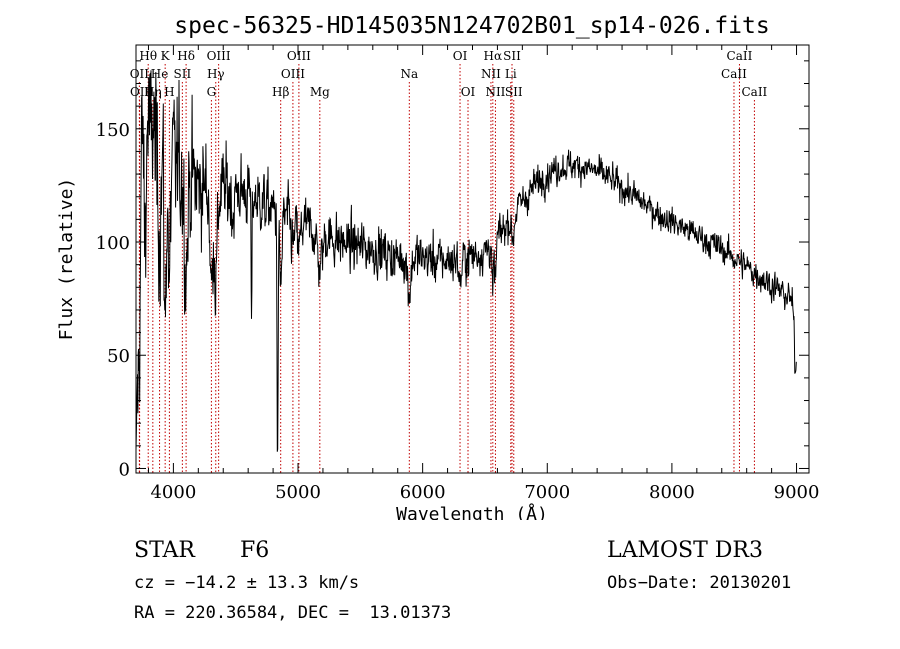 The image size is (900, 649). Describe the element at coordinates (212, 92) in the screenshot. I see `line-label: G` at that location.